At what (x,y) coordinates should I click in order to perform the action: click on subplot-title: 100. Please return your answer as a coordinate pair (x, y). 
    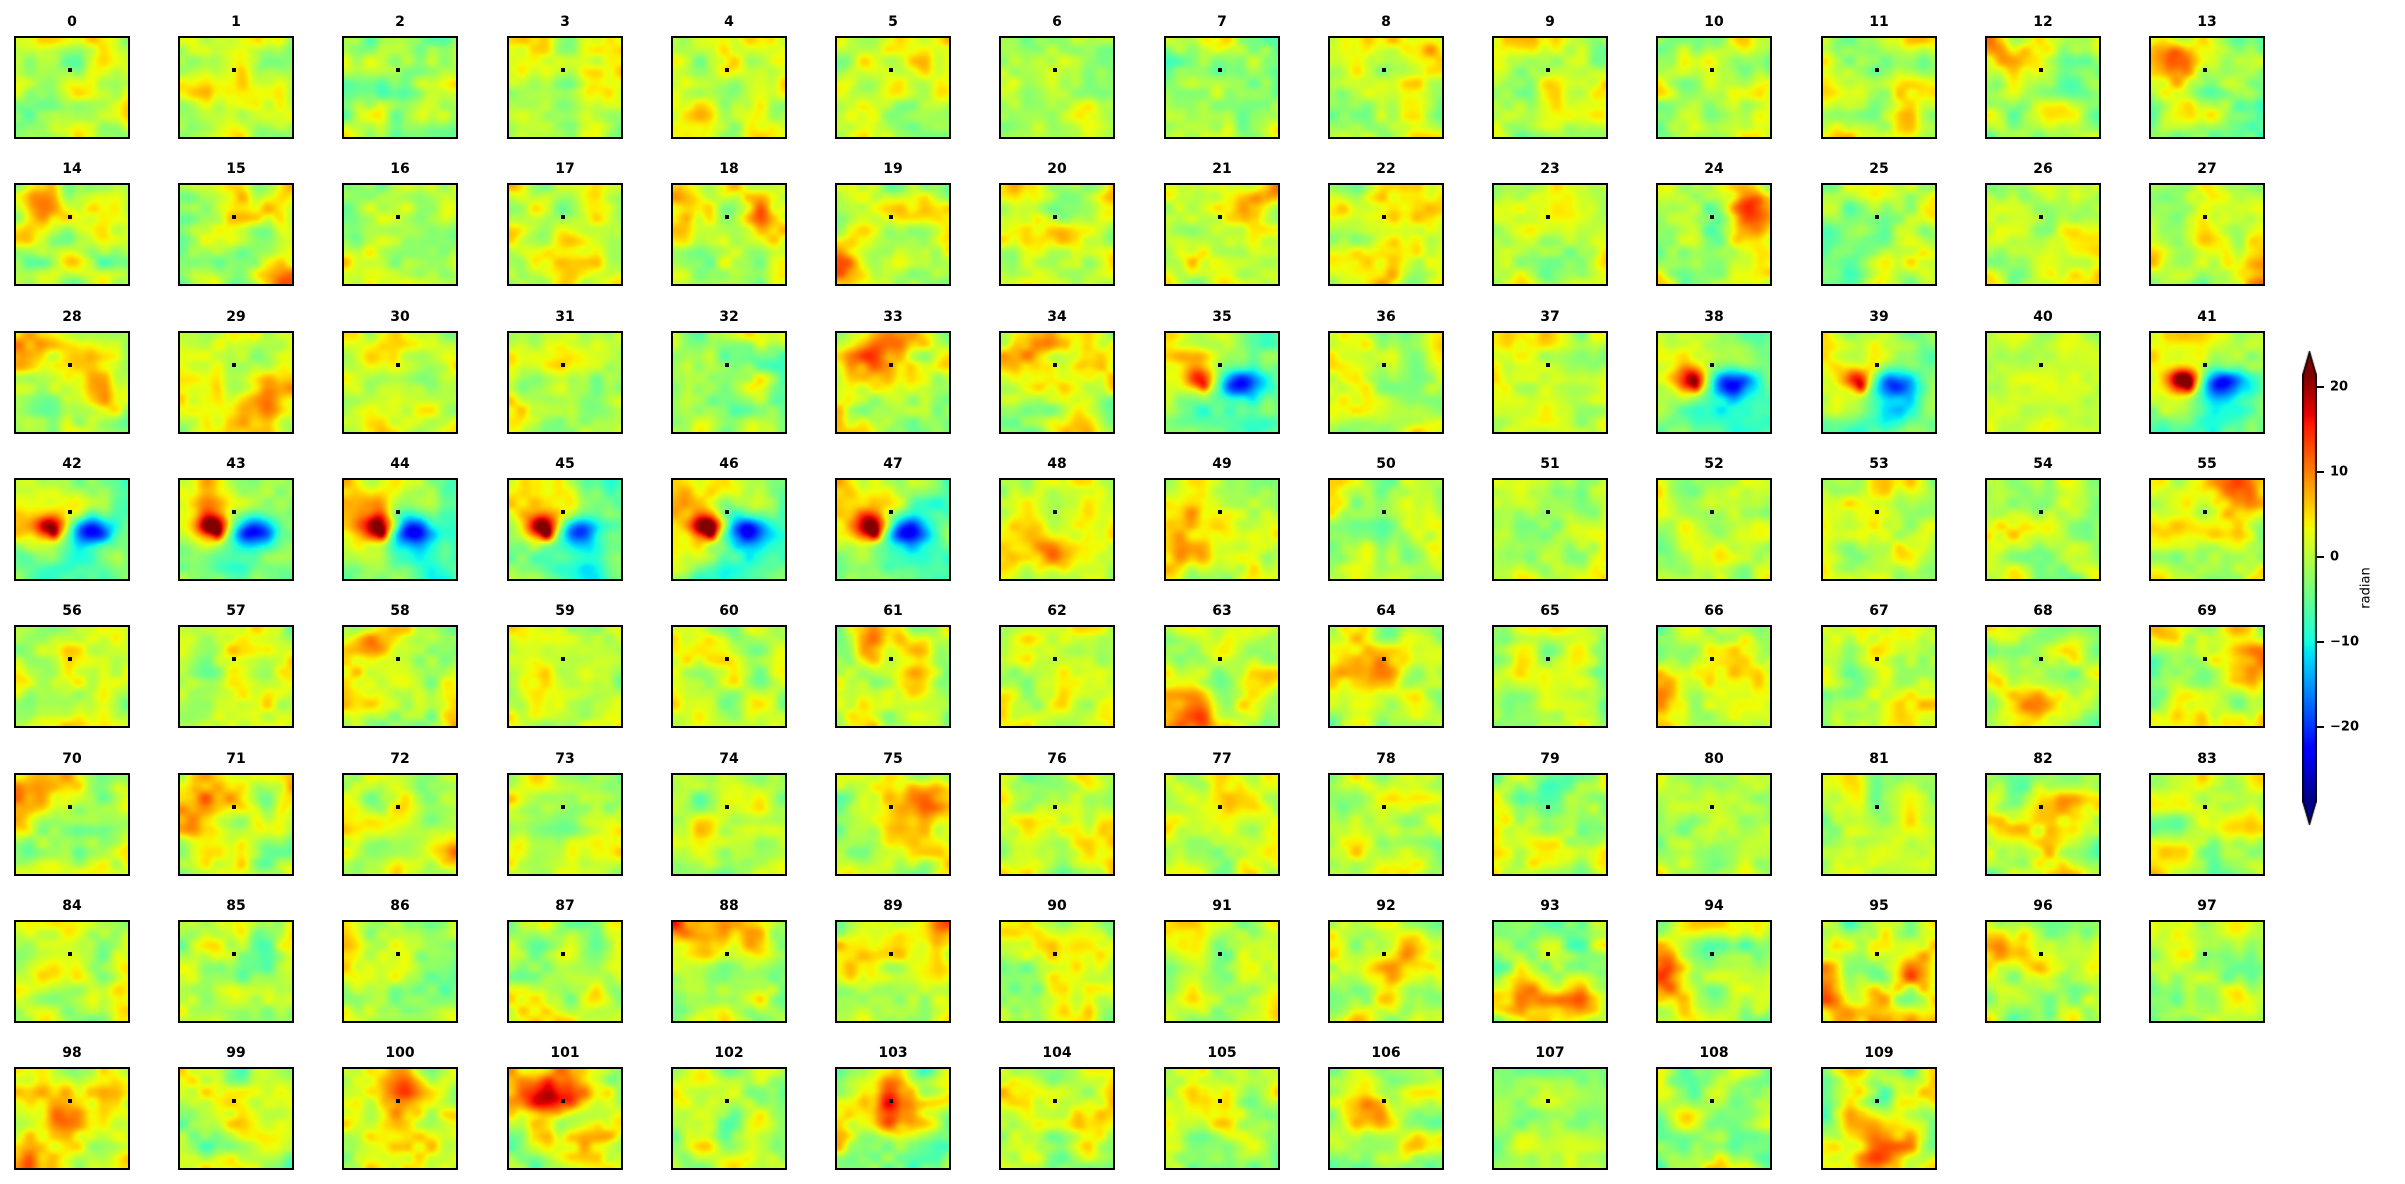
    Looking at the image, I should click on (400, 1053).